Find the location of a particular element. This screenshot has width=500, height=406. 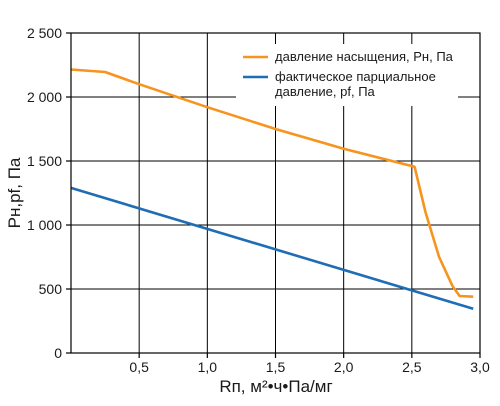

x-tick-label: 3,0 is located at coordinates (480, 367).